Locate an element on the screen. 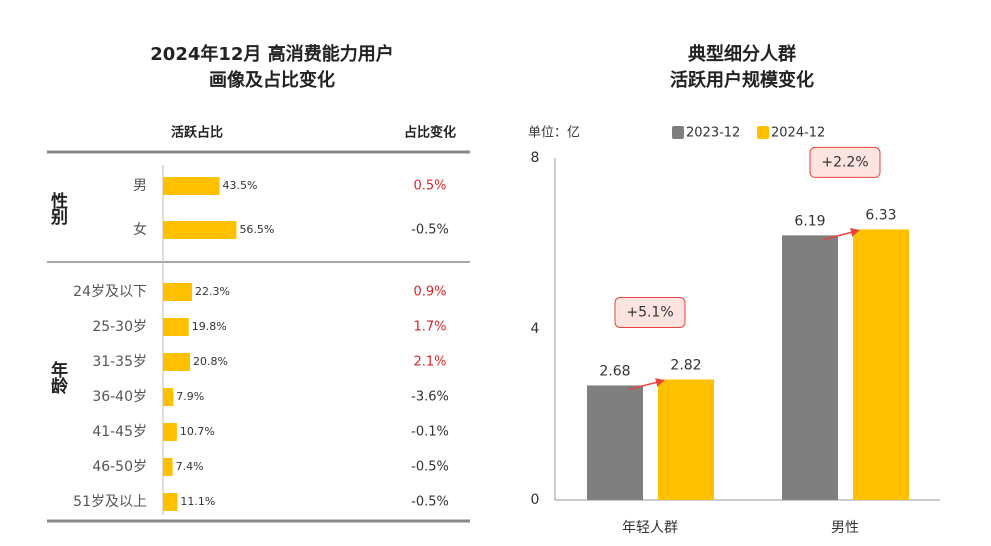  group-label: 性别 is located at coordinates (58, 208).